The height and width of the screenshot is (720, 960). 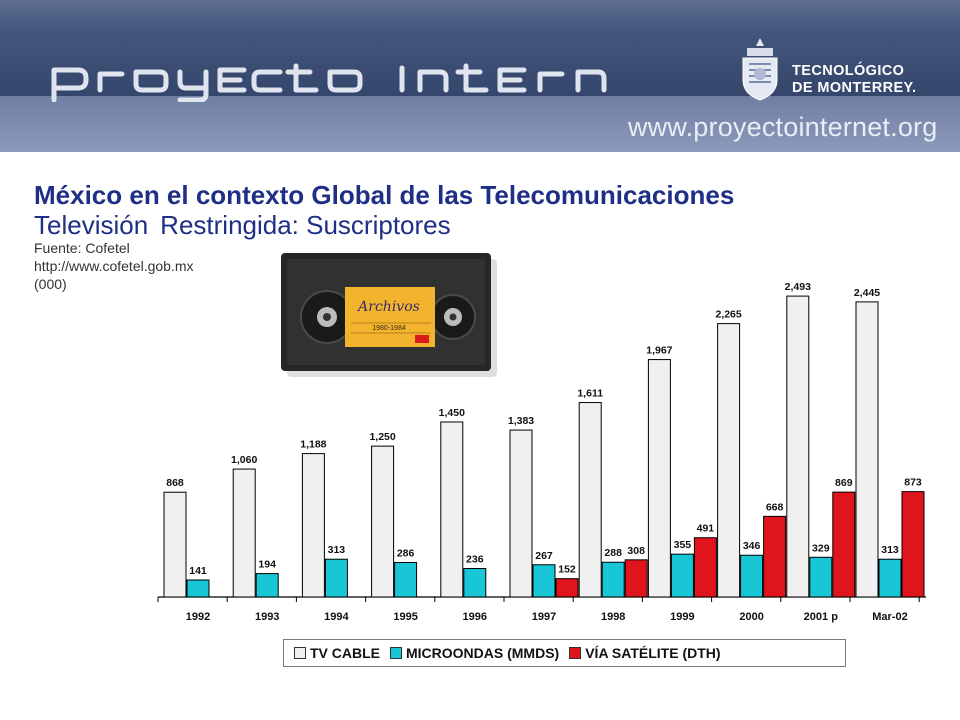 What do you see at coordinates (613, 553) in the screenshot?
I see `value-label-microondas-mmds-1998: 288` at bounding box center [613, 553].